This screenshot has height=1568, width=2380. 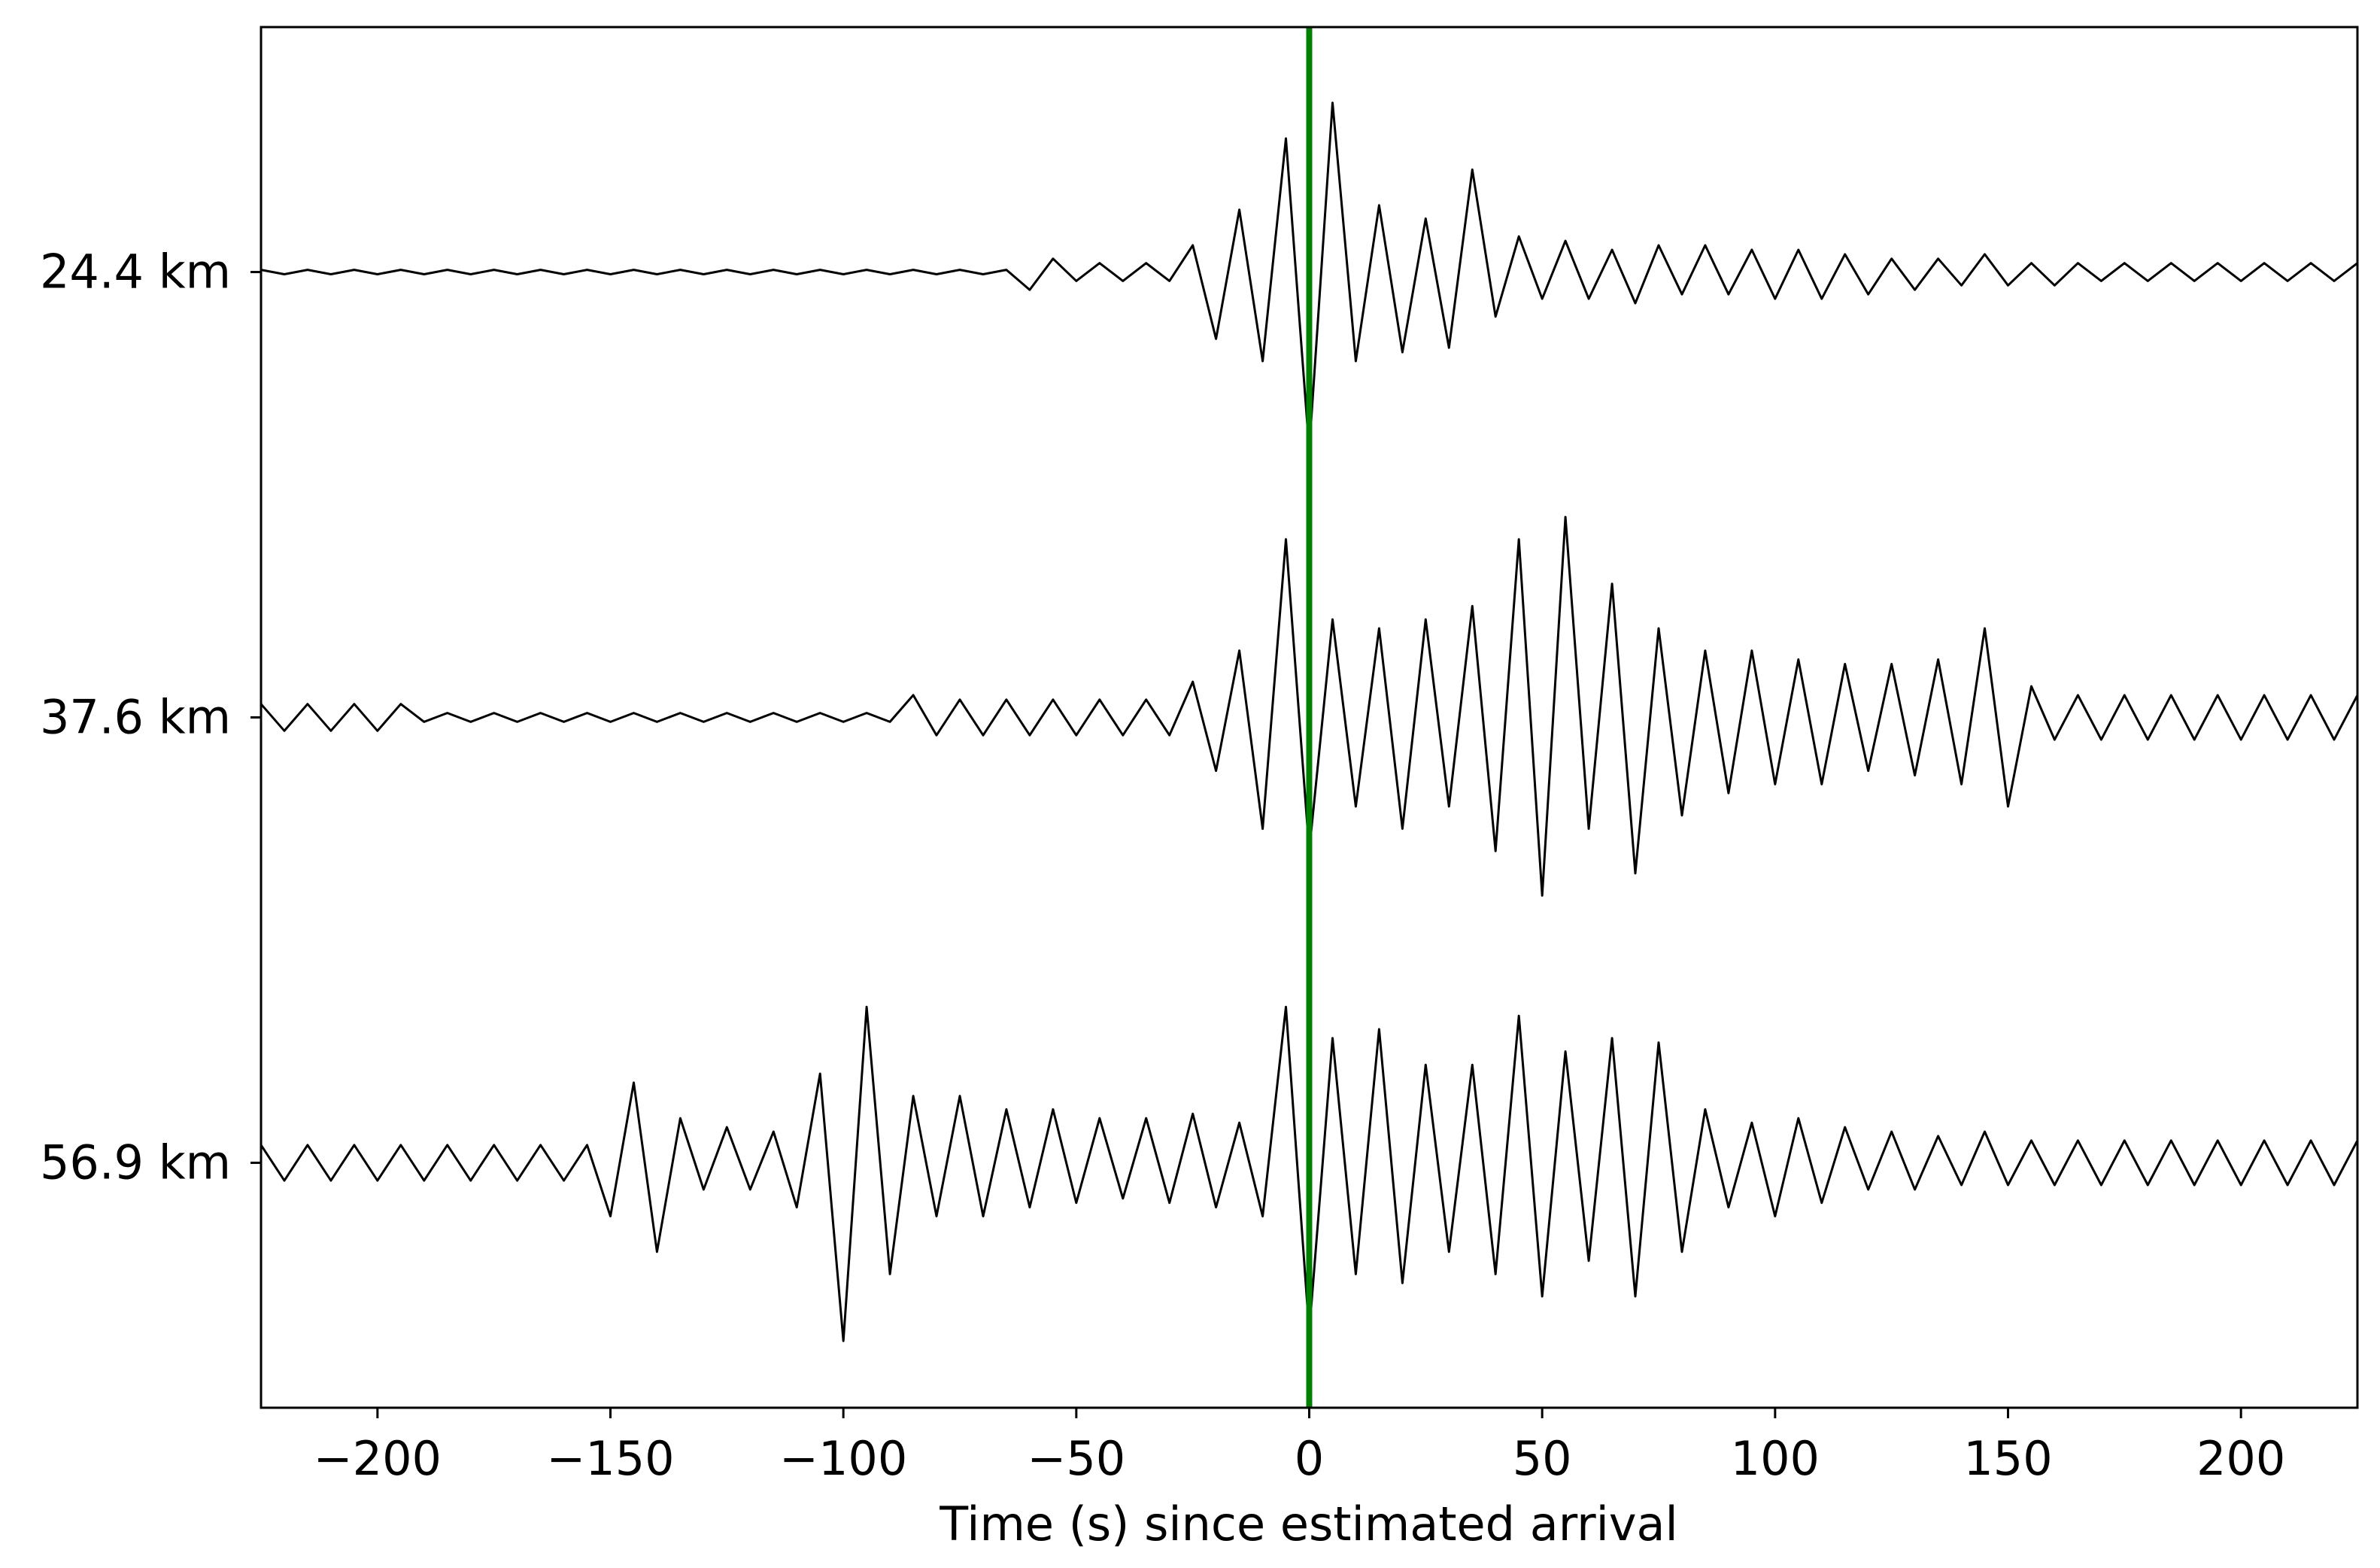 I want to click on x-tick-label: −100, so click(x=843, y=1458).